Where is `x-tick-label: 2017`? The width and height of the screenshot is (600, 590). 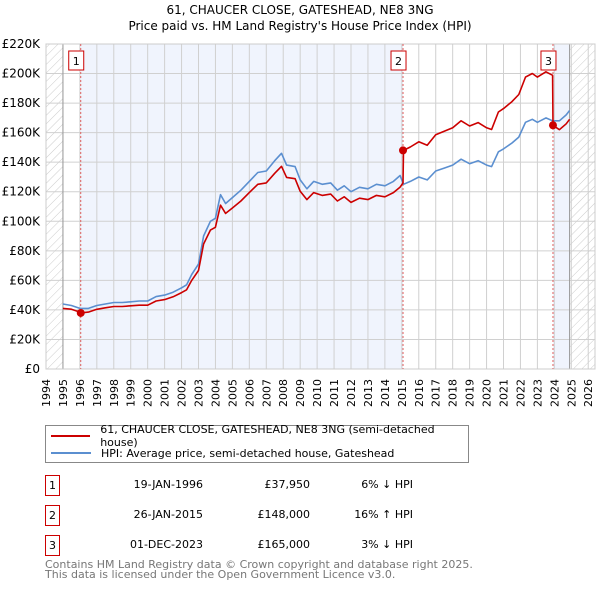
x-tick-label: 2017 is located at coordinates (436, 393).